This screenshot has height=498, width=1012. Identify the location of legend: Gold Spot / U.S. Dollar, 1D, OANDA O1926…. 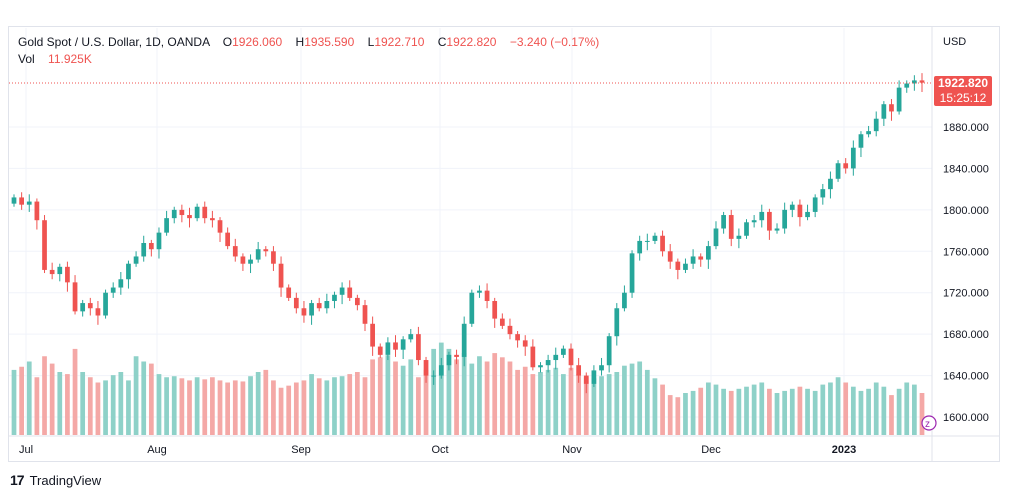
(308, 51).